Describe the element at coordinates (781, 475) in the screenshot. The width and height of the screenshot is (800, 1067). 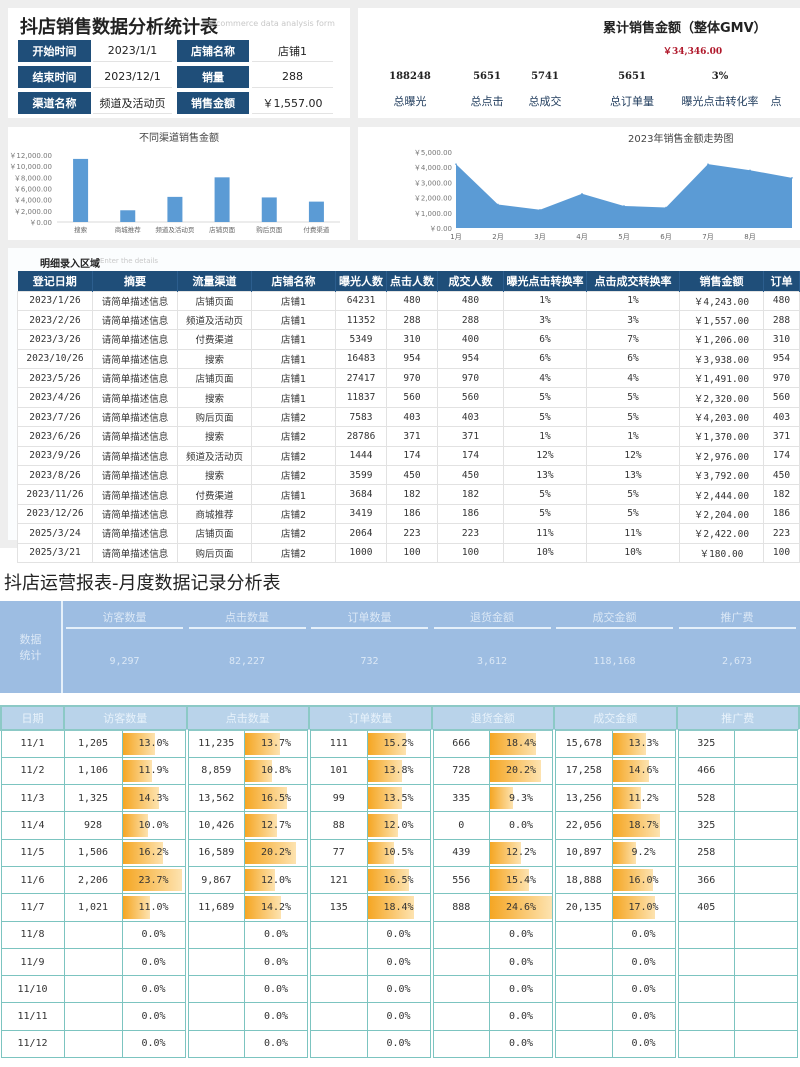
I see `table-cell: 450` at that location.